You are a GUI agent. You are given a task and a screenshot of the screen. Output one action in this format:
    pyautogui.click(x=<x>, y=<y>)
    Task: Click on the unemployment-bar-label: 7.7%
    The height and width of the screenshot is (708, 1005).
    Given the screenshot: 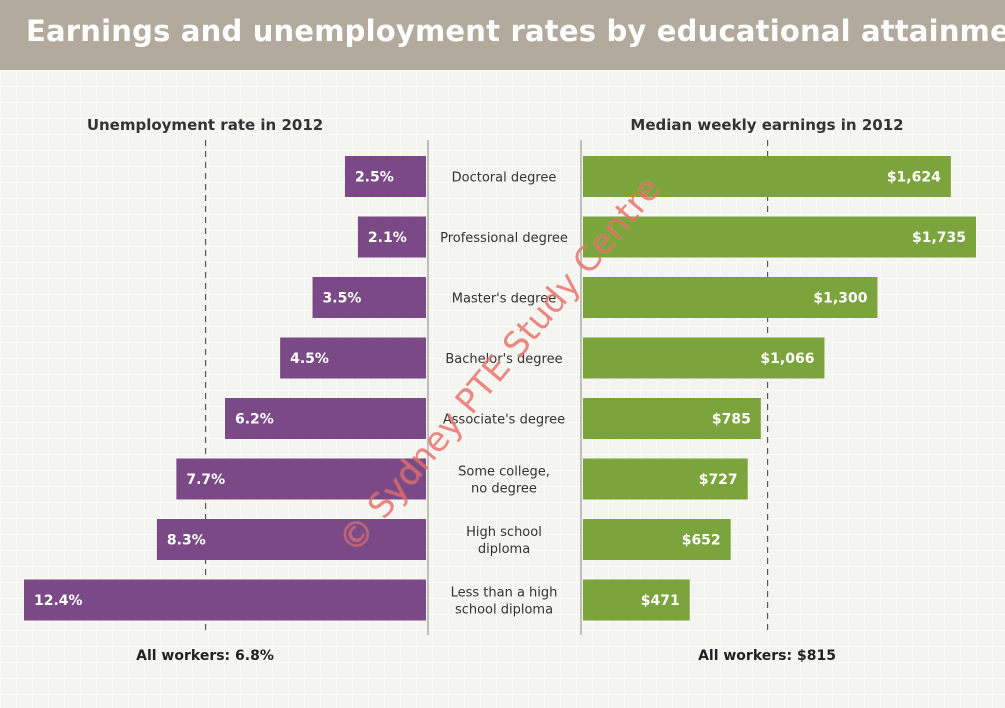 What is the action you would take?
    pyautogui.click(x=205, y=480)
    